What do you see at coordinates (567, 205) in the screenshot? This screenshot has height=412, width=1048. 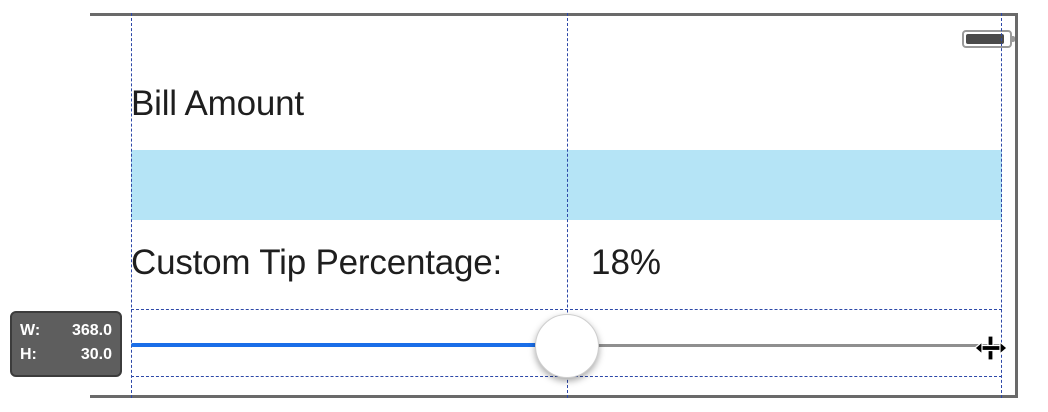 I see `center-alignment-guide` at bounding box center [567, 205].